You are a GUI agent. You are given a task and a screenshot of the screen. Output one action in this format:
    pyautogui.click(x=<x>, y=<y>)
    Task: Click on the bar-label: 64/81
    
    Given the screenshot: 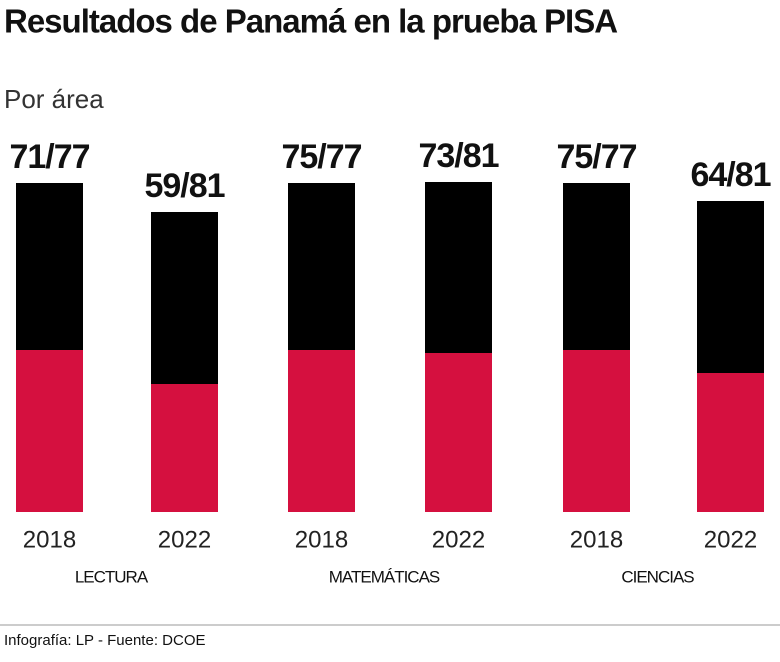 What is the action you would take?
    pyautogui.click(x=730, y=175)
    